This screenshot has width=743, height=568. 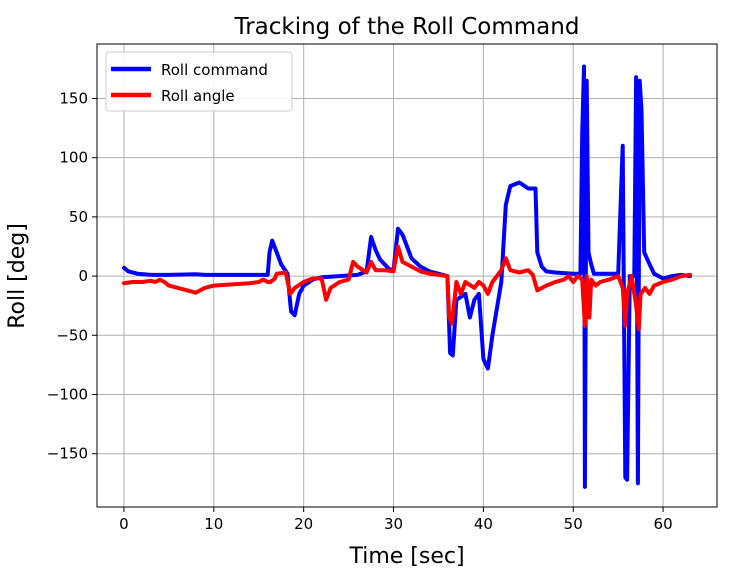 What do you see at coordinates (17, 276) in the screenshot?
I see `y-axis-label: Roll [deg]` at bounding box center [17, 276].